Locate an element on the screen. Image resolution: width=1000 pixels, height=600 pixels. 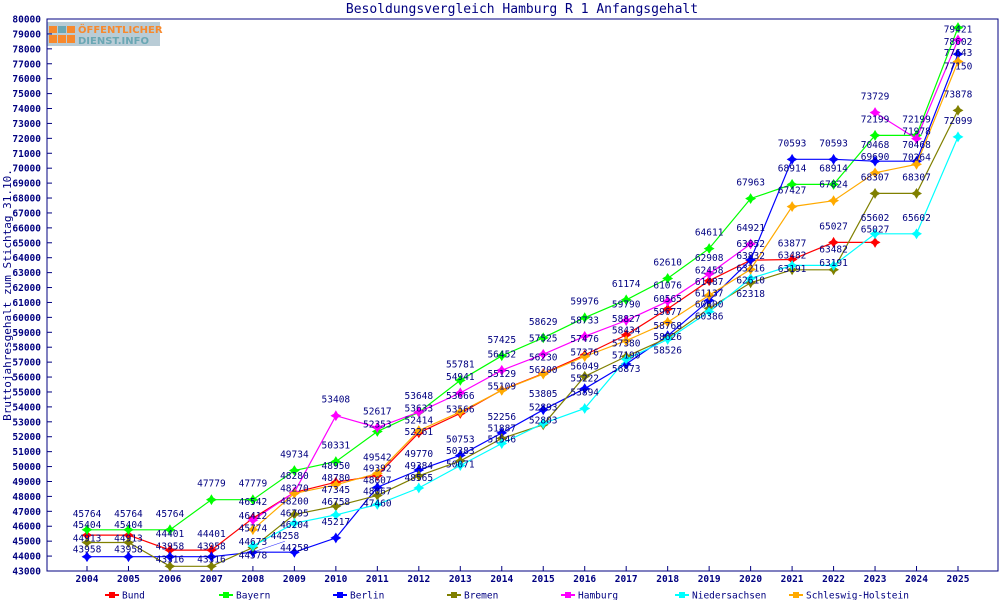
data-label-hamburg: 53408 is located at coordinates (336, 400).